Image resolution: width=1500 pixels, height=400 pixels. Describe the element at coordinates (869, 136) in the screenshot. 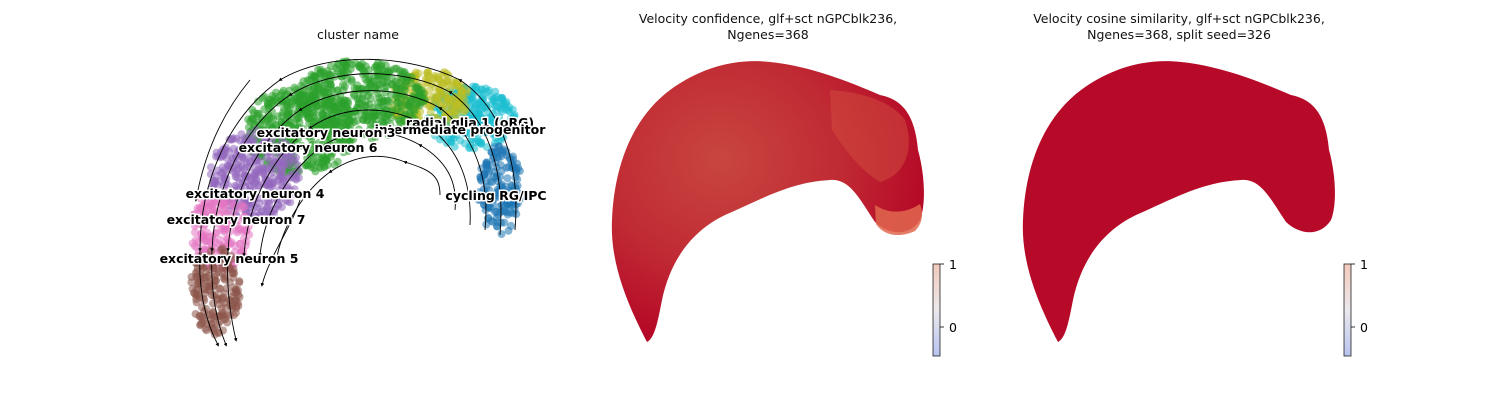

I see `confidence-mid-region` at that location.